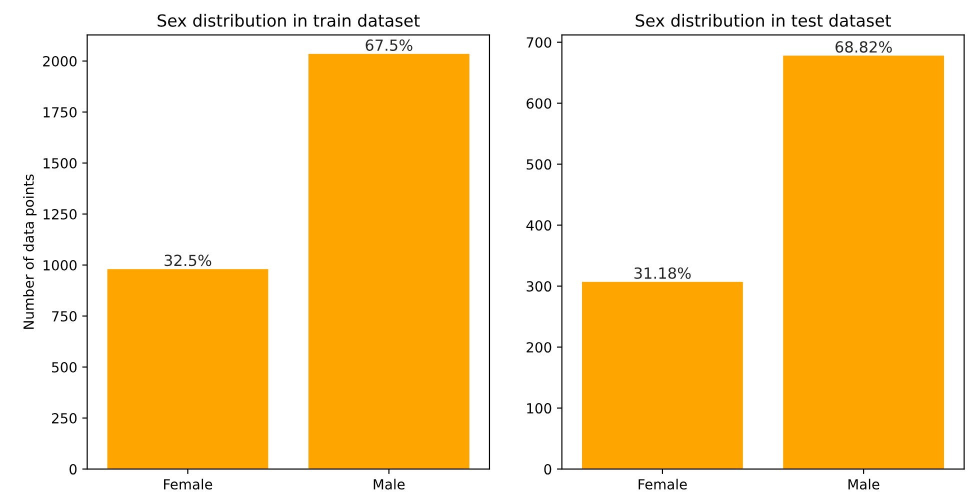 The height and width of the screenshot is (499, 969). I want to click on y-tick-label: 200, so click(539, 347).